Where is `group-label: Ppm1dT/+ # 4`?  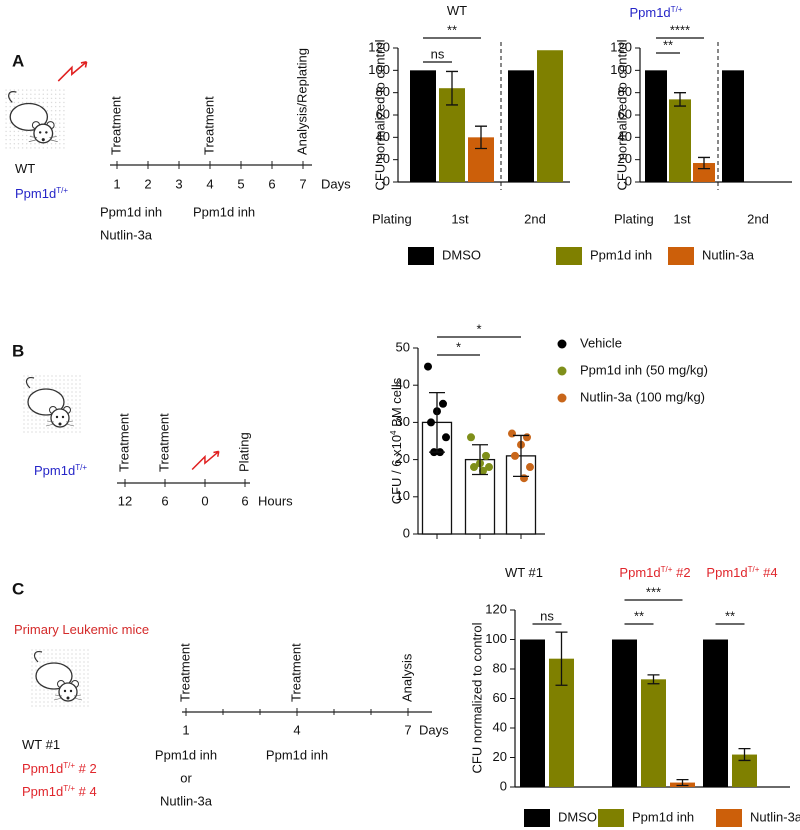
group-label: Ppm1dT/+ # 4 is located at coordinates (59, 792).